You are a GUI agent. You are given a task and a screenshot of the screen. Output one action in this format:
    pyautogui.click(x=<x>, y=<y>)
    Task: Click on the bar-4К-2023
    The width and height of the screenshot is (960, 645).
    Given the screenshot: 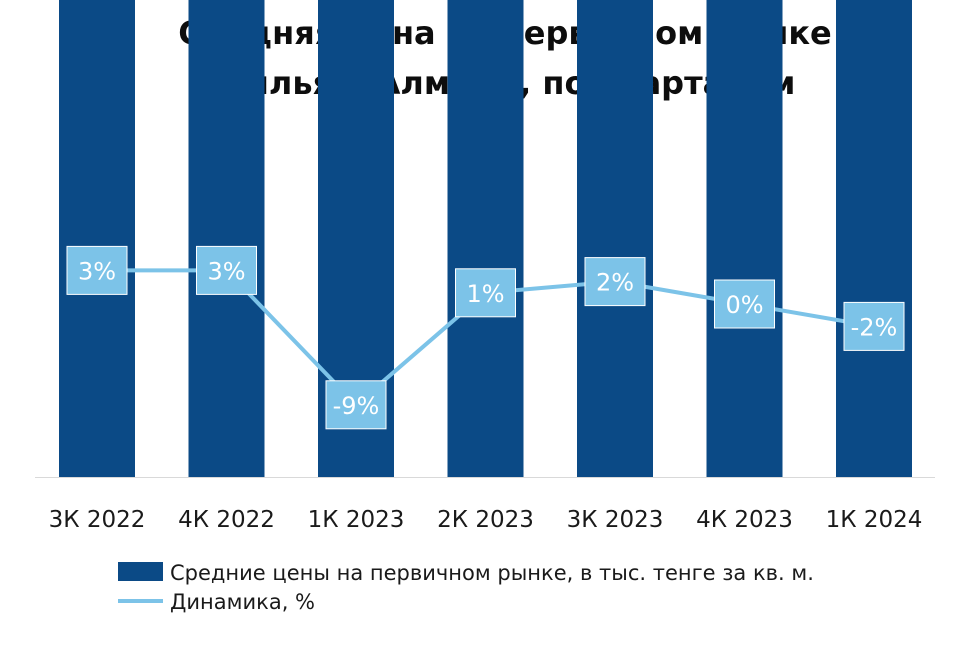 What is the action you would take?
    pyautogui.click(x=744, y=238)
    